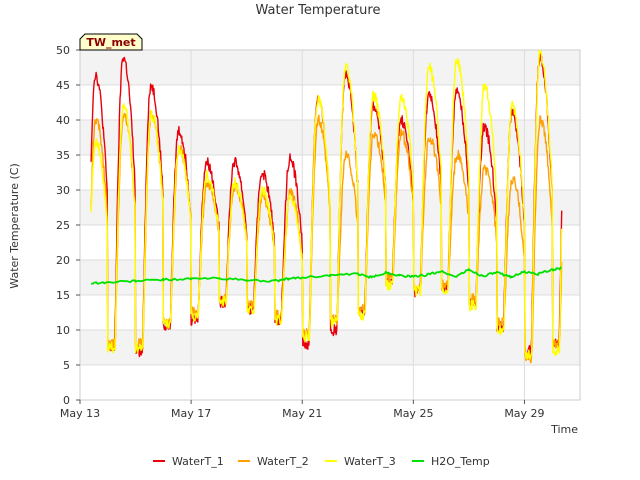 This screenshot has height=480, width=640. What do you see at coordinates (80, 413) in the screenshot?
I see `x-tick-label: May 13` at bounding box center [80, 413].